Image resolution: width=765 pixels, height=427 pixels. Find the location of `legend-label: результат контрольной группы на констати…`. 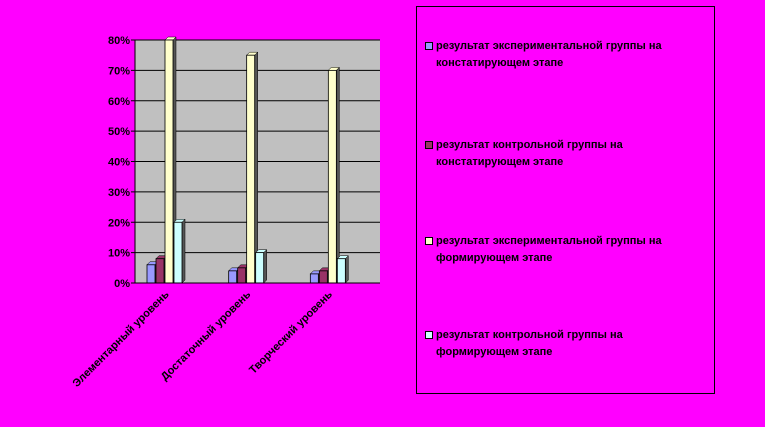

legend-label: результат контрольной группы на констати… is located at coordinates (529, 153).